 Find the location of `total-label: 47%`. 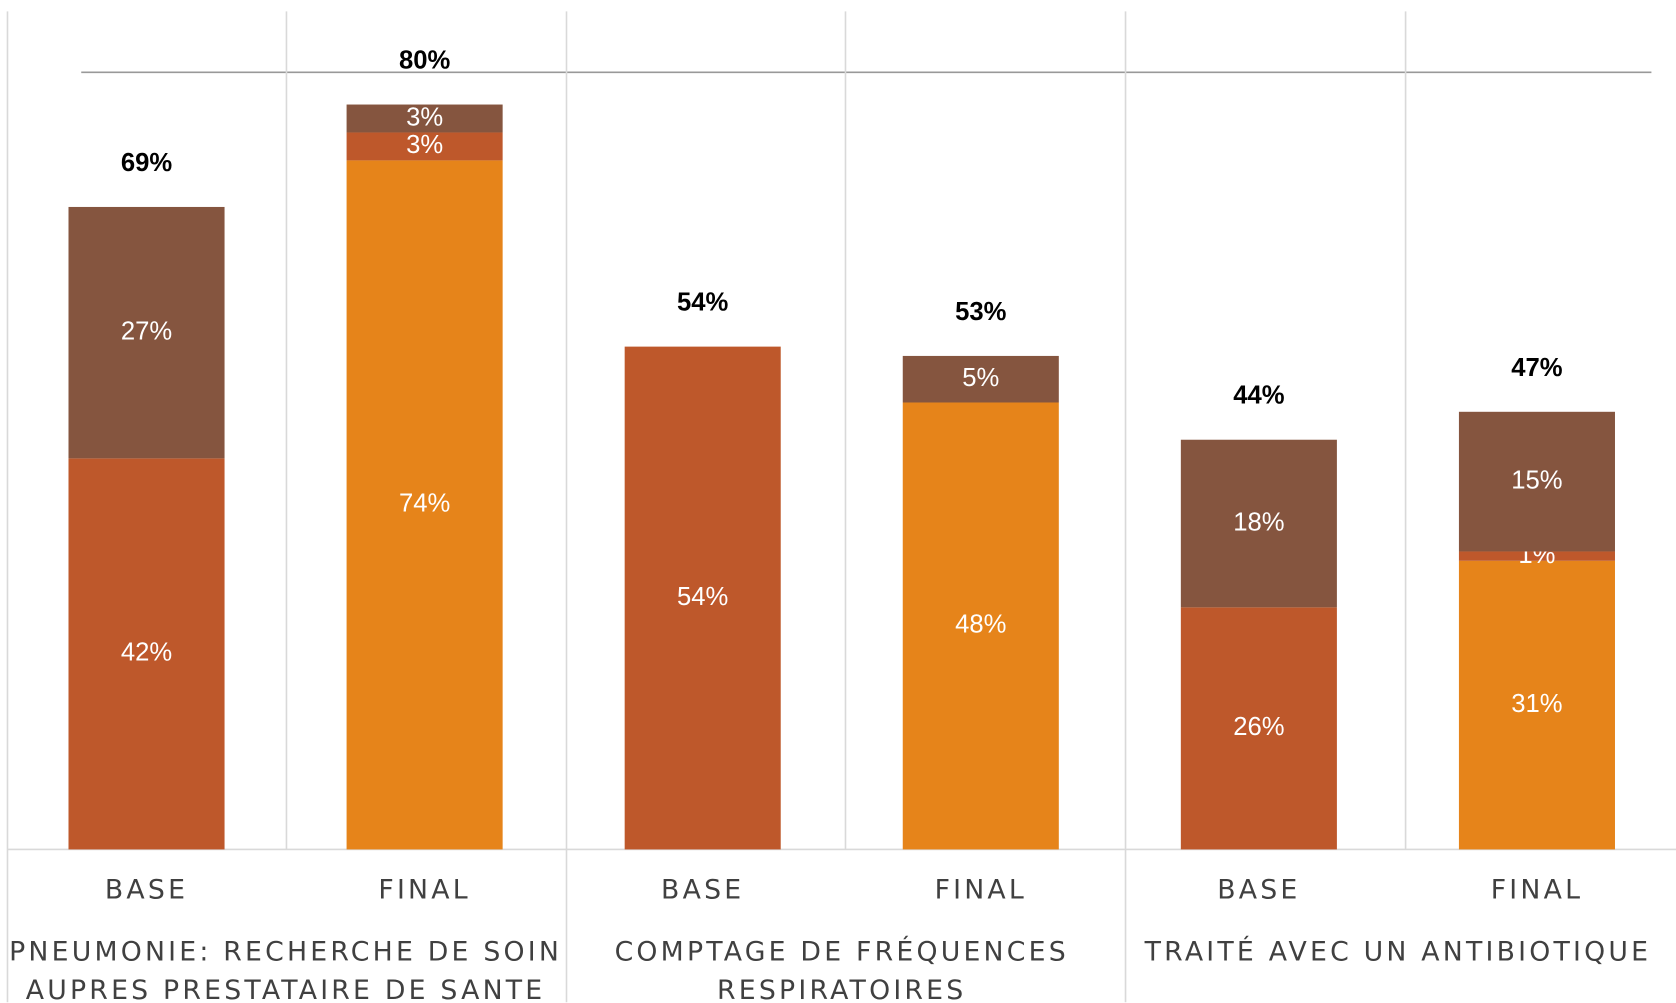

total-label: 47% is located at coordinates (1537, 368).